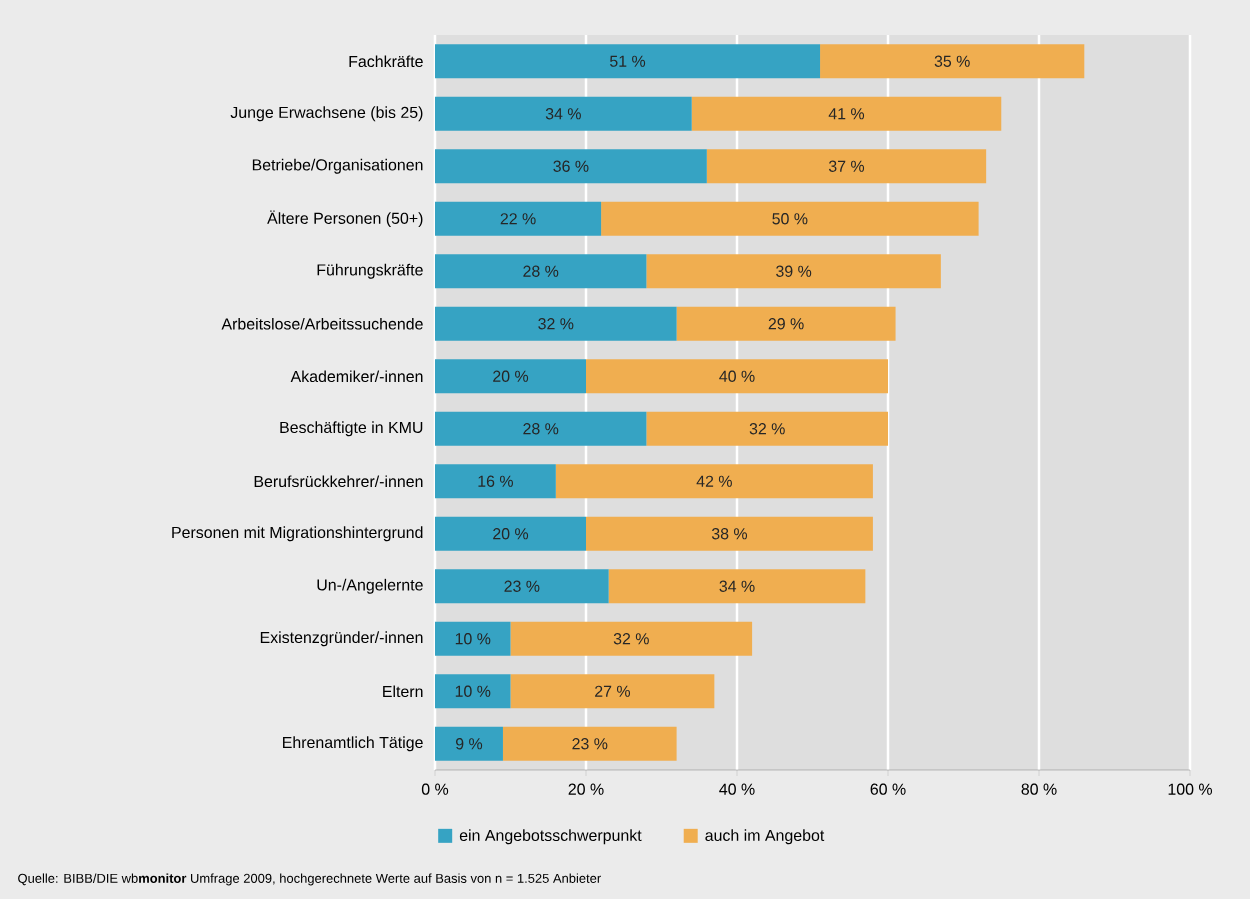  Describe the element at coordinates (403, 691) in the screenshot. I see `y-tick-label: Eltern` at that location.